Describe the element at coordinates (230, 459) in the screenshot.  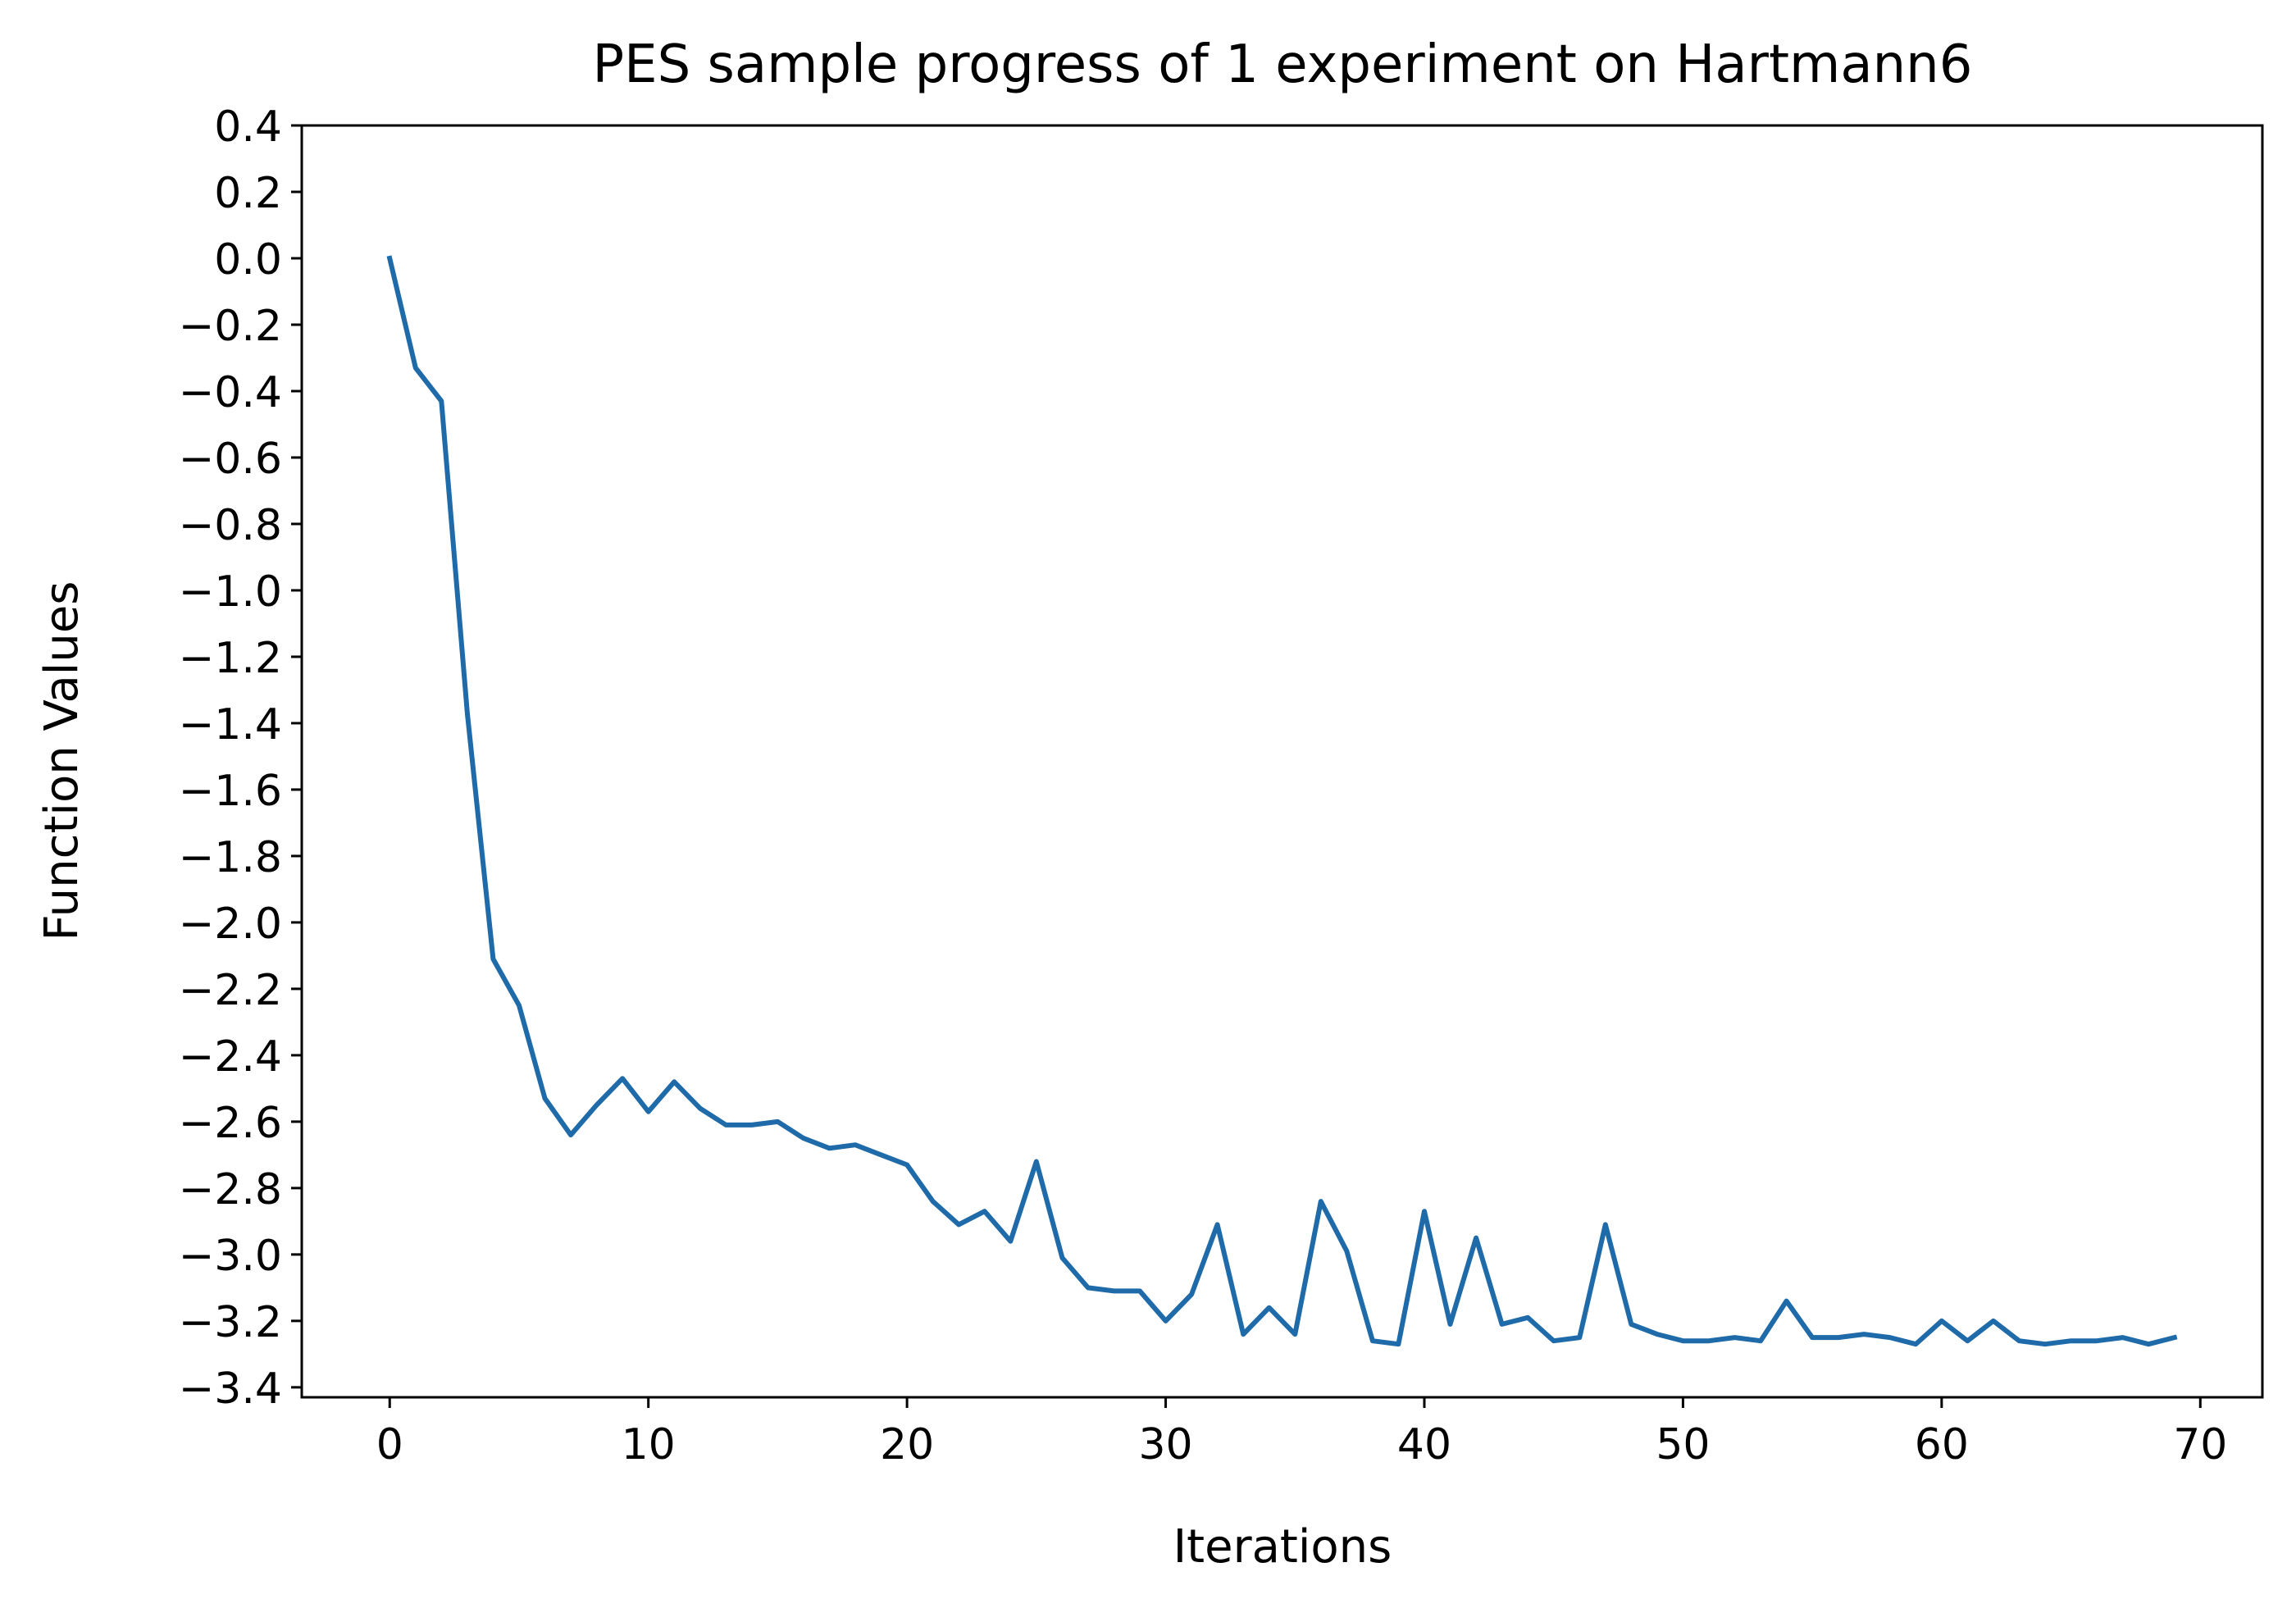
I see `y-tick-label: −0.6` at that location.